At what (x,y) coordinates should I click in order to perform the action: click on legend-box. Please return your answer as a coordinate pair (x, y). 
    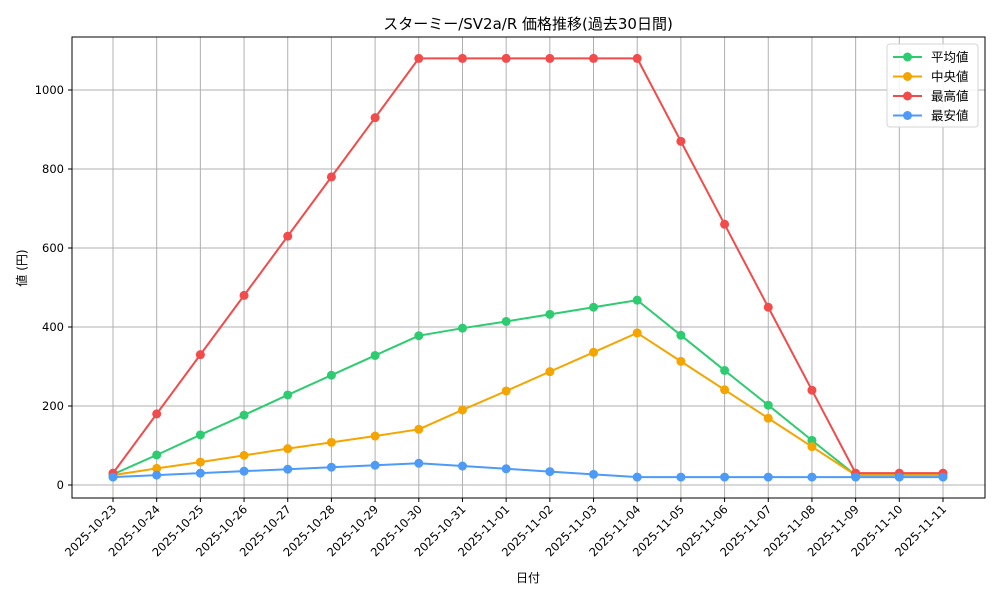
    Looking at the image, I should click on (932, 85).